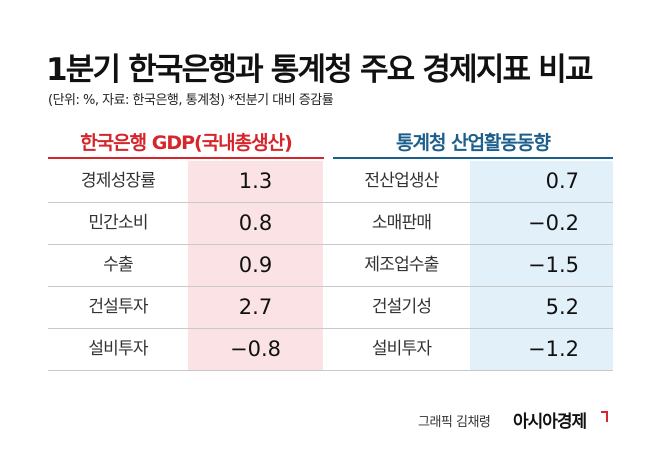 This screenshot has height=450, width=658. I want to click on table-row: 설비투자 −0.8 설비투자 −1.2, so click(330, 350).